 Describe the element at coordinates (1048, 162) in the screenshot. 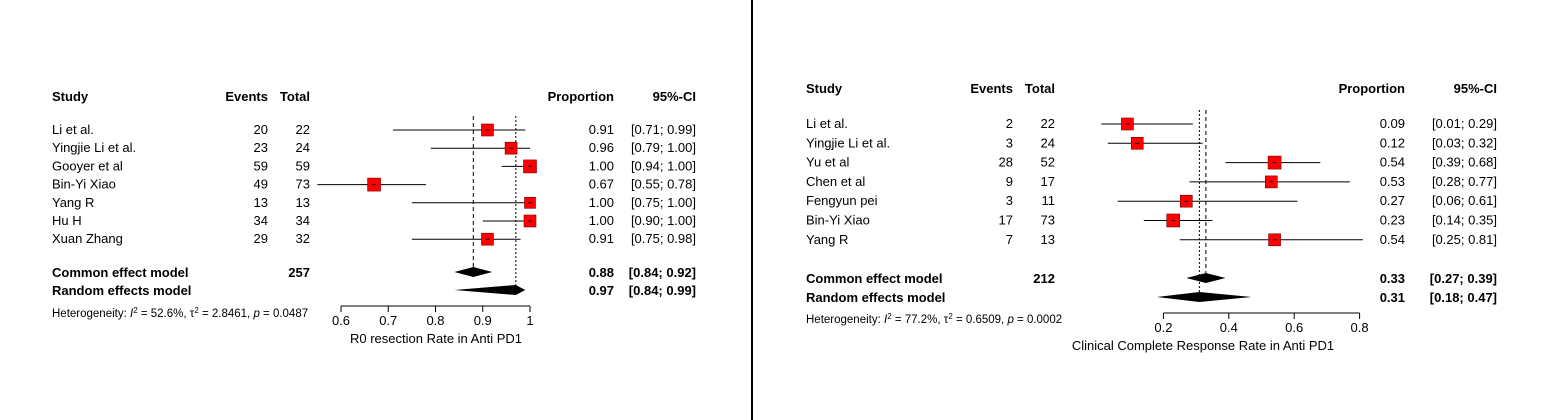

I see `study-total: 52` at that location.